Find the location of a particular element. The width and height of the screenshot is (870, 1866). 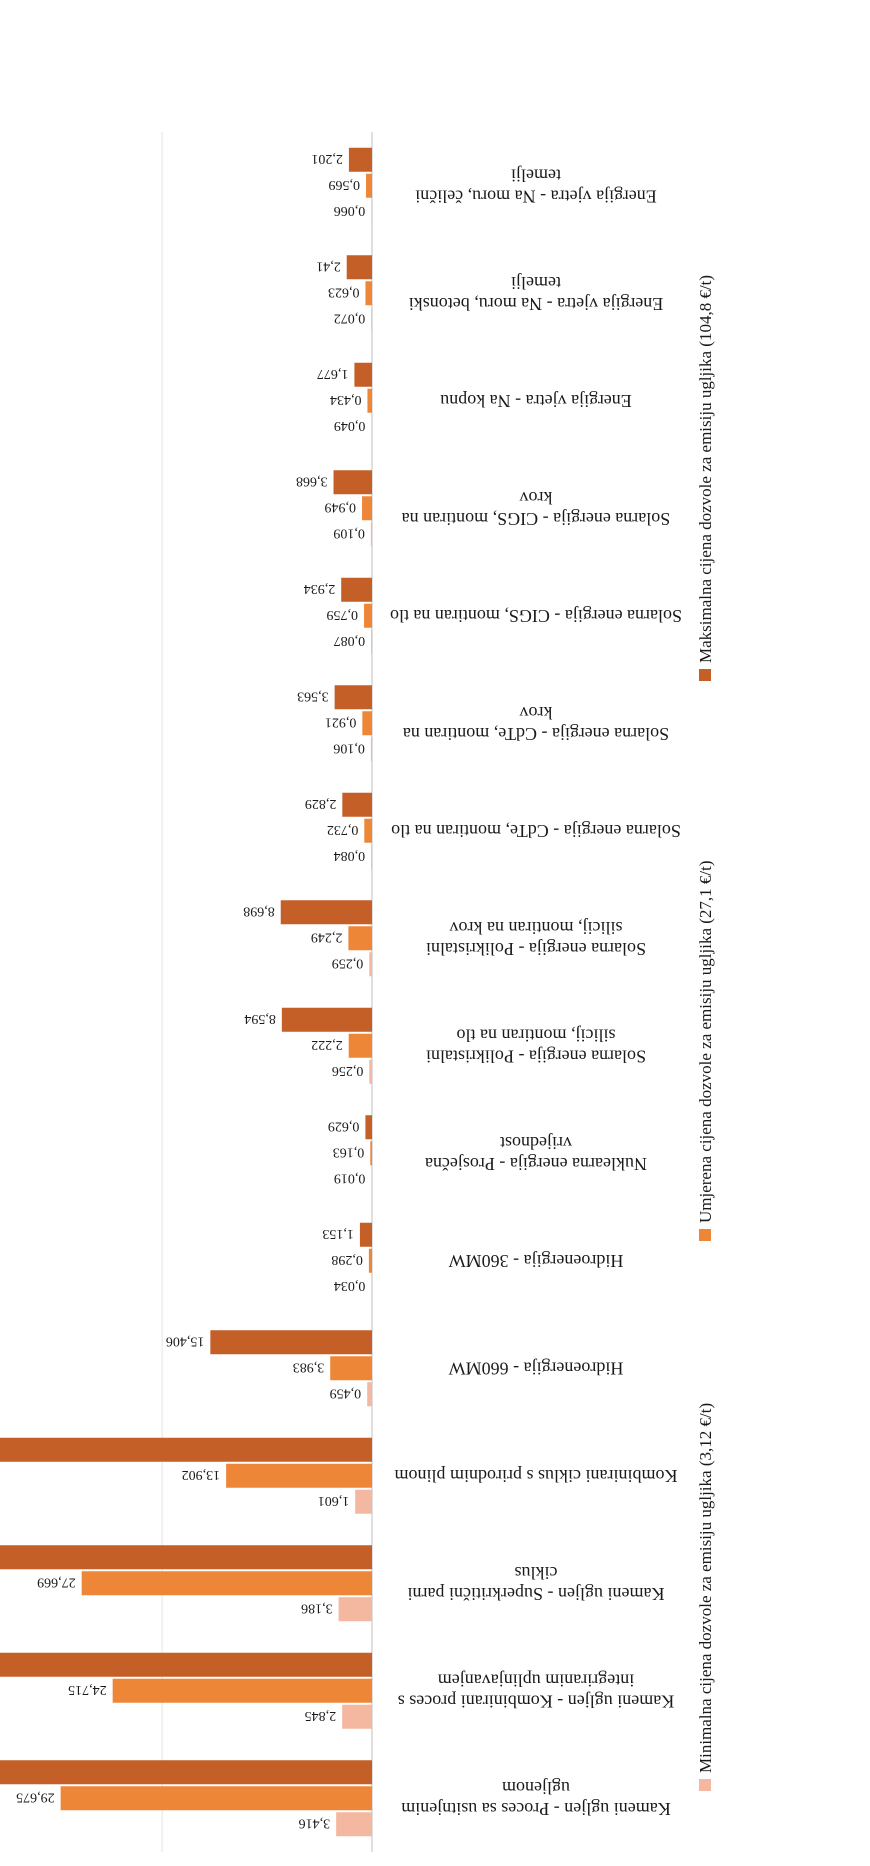

data-label-1-7: 0,019 is located at coordinates (350, 1177).